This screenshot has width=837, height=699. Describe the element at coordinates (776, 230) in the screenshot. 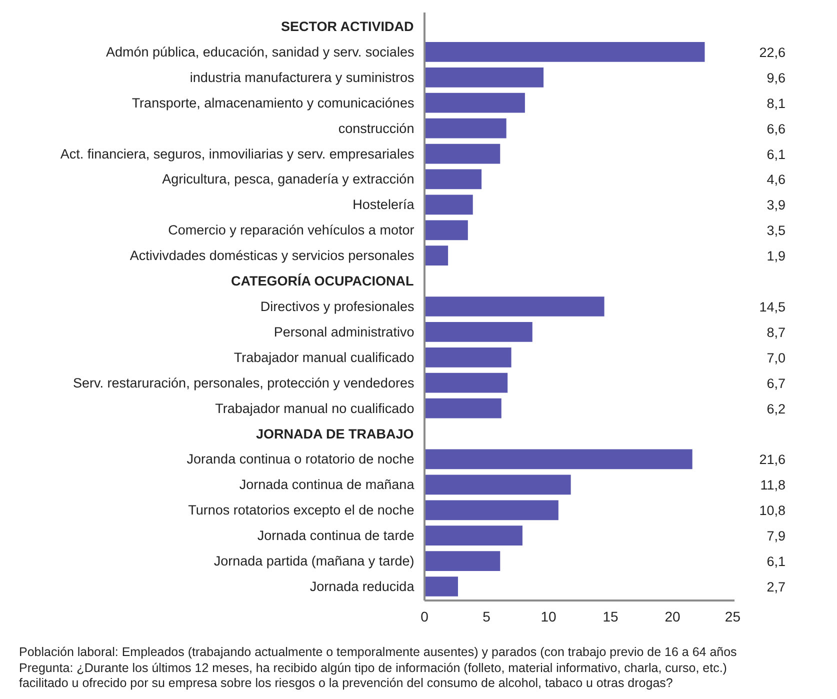

I see `data-label: 3,5` at that location.